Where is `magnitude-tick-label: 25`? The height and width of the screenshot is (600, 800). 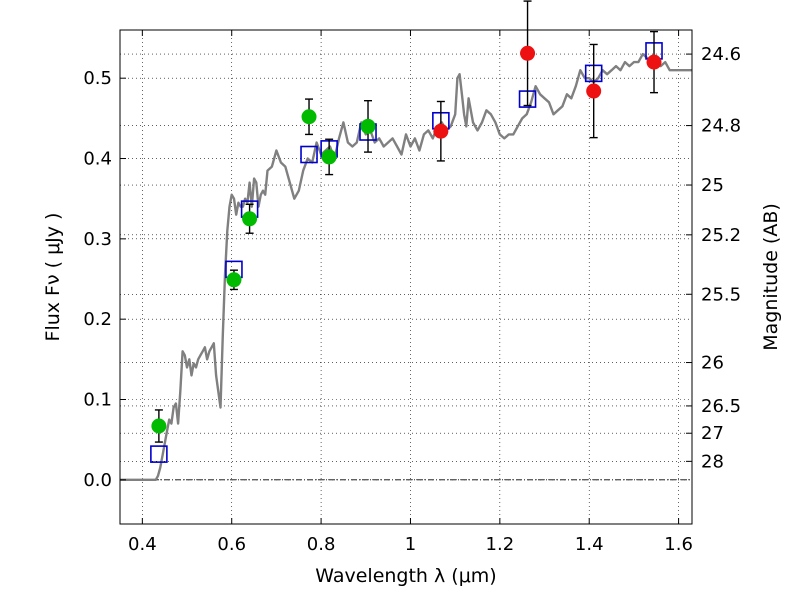
magnitude-tick-label: 25 is located at coordinates (712, 185).